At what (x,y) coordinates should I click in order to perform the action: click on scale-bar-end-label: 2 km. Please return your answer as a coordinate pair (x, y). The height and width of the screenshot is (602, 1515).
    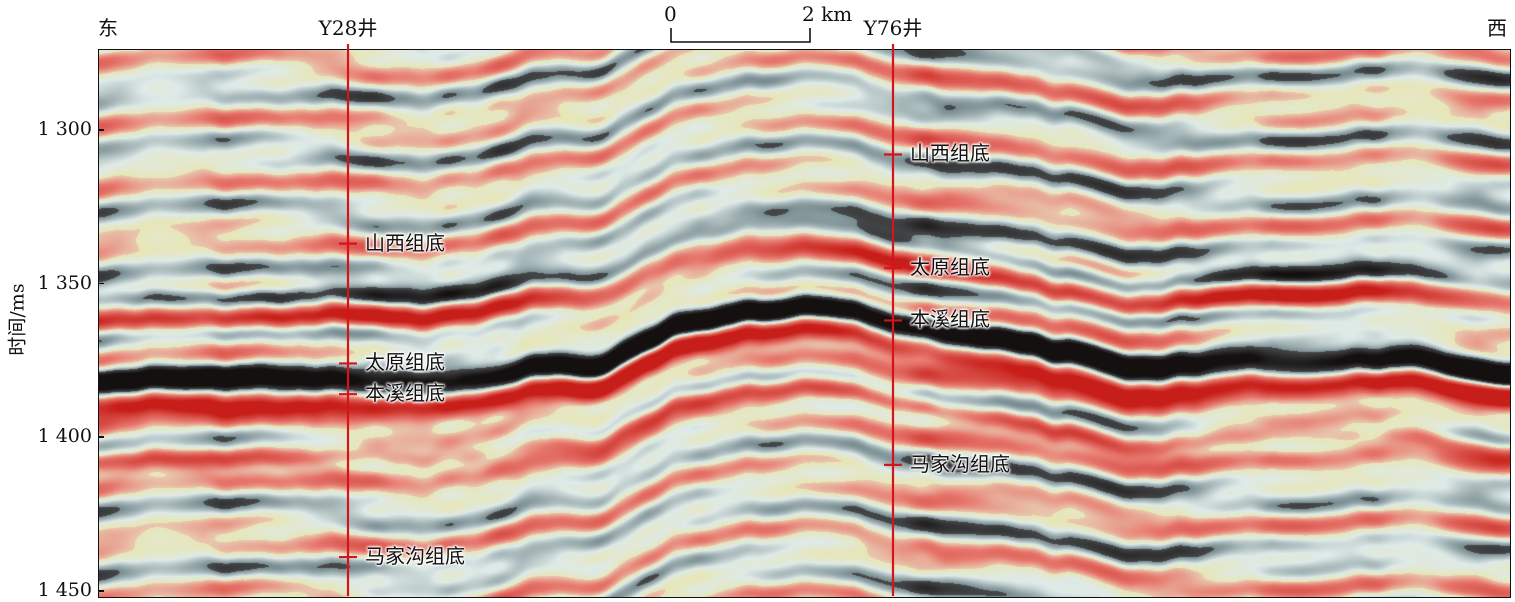
    Looking at the image, I should click on (827, 14).